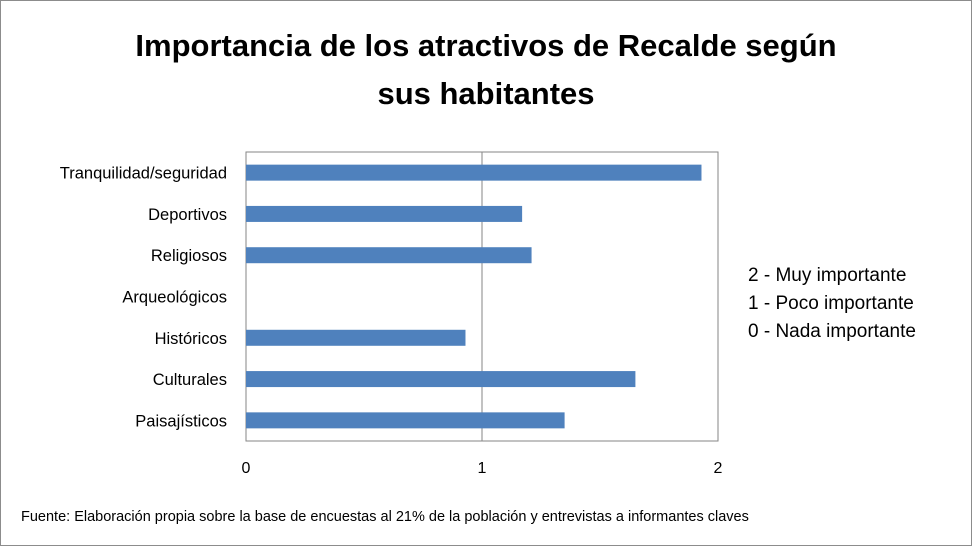  I want to click on x-tick-label-2: 2, so click(718, 468).